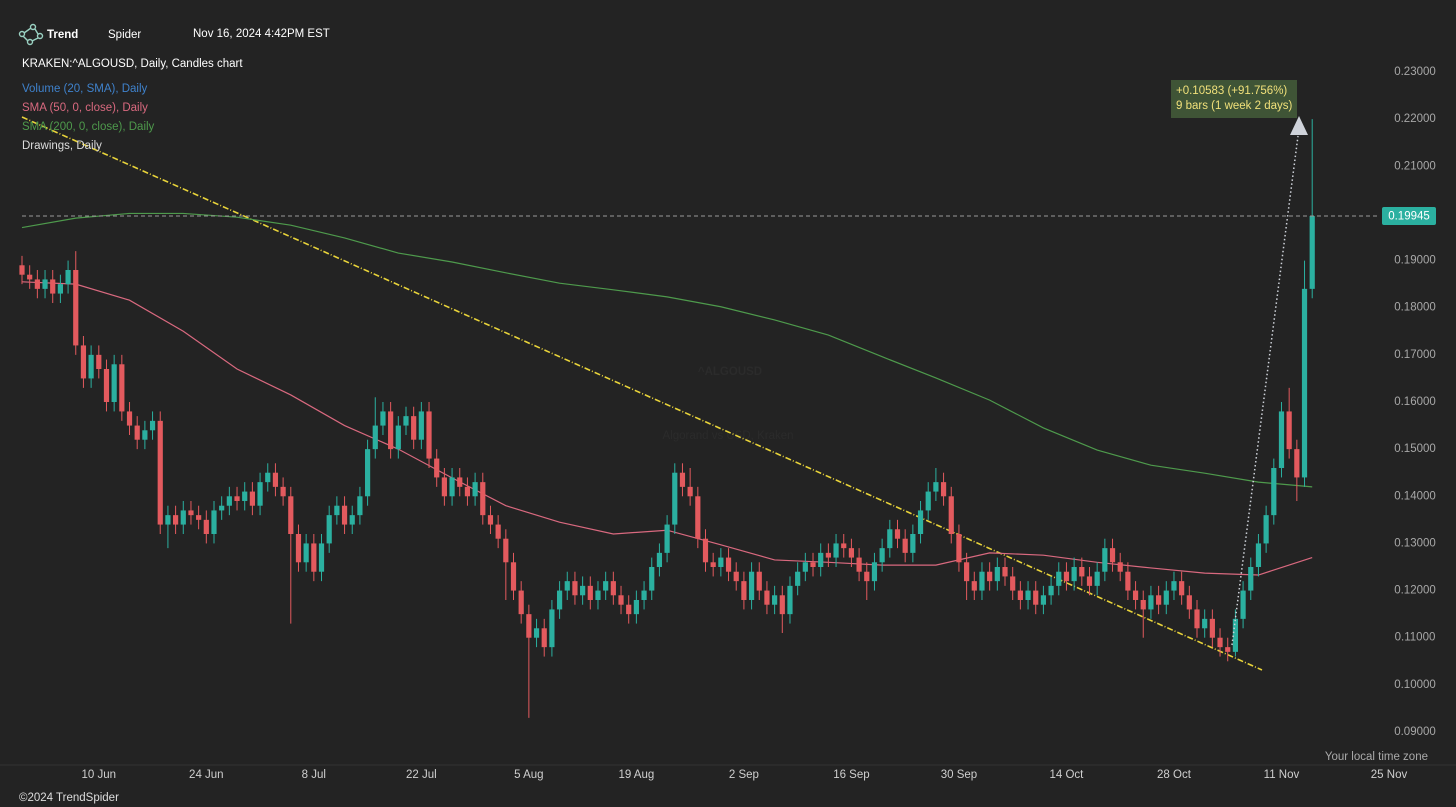  I want to click on y-tick-label: 0.14000, so click(1415, 496).